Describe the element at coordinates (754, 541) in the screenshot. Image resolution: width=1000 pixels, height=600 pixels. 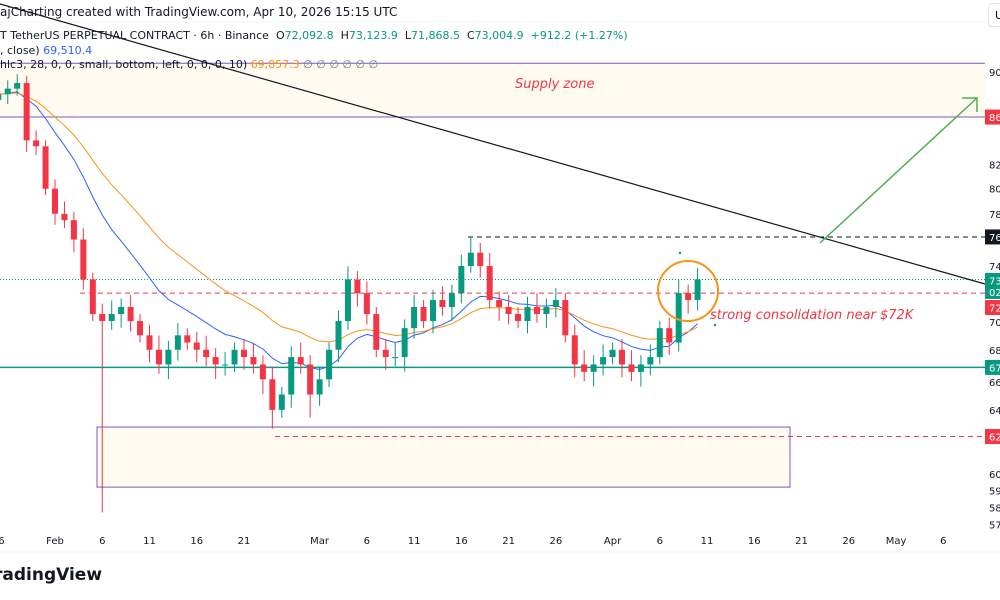
I see `time-tick-label: 16` at that location.